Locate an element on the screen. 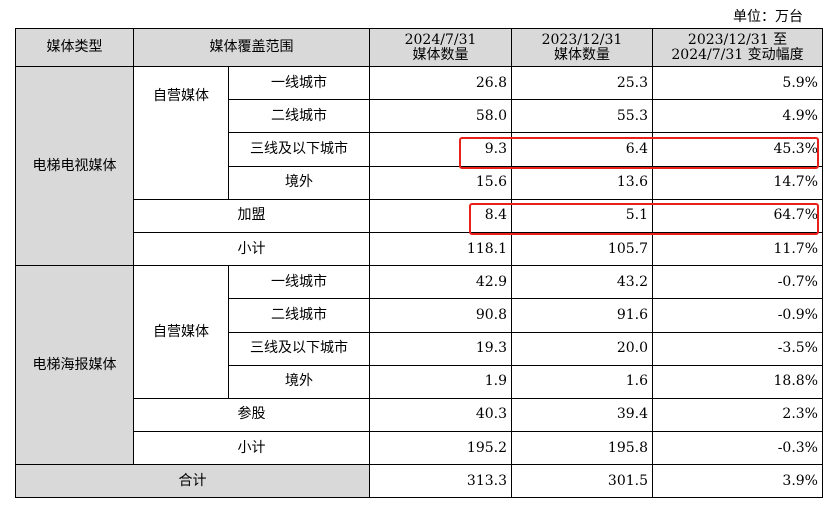  change-value: 11.7% is located at coordinates (737, 249).